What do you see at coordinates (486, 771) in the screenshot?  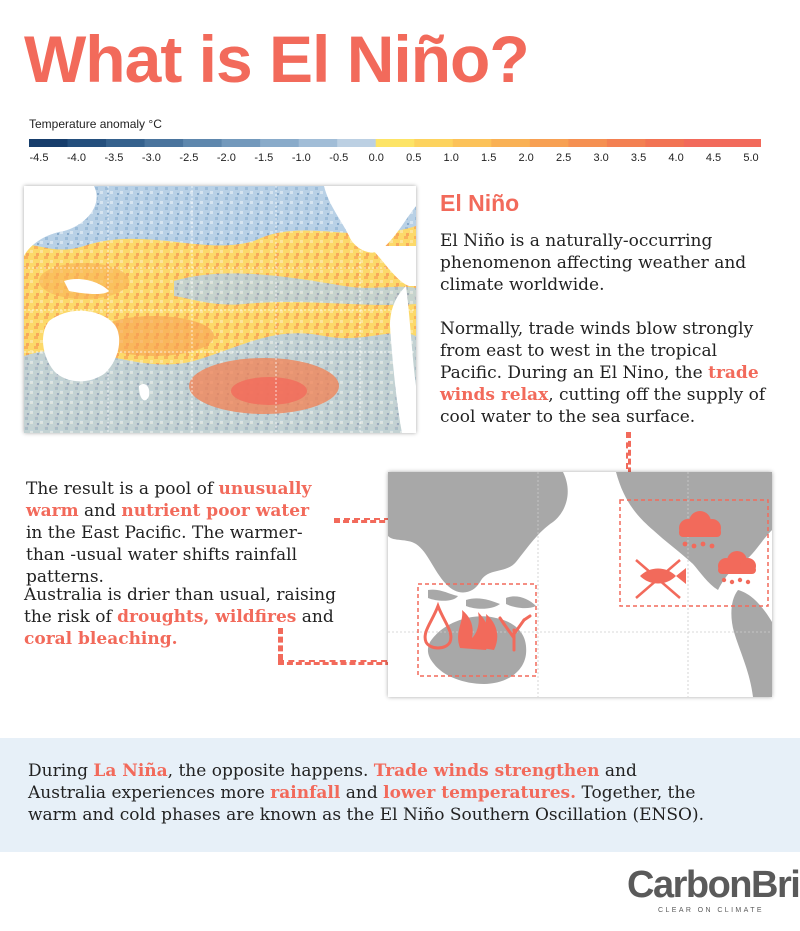 I see `trade-winds-strengthen-highlight: Trade winds strengthen` at bounding box center [486, 771].